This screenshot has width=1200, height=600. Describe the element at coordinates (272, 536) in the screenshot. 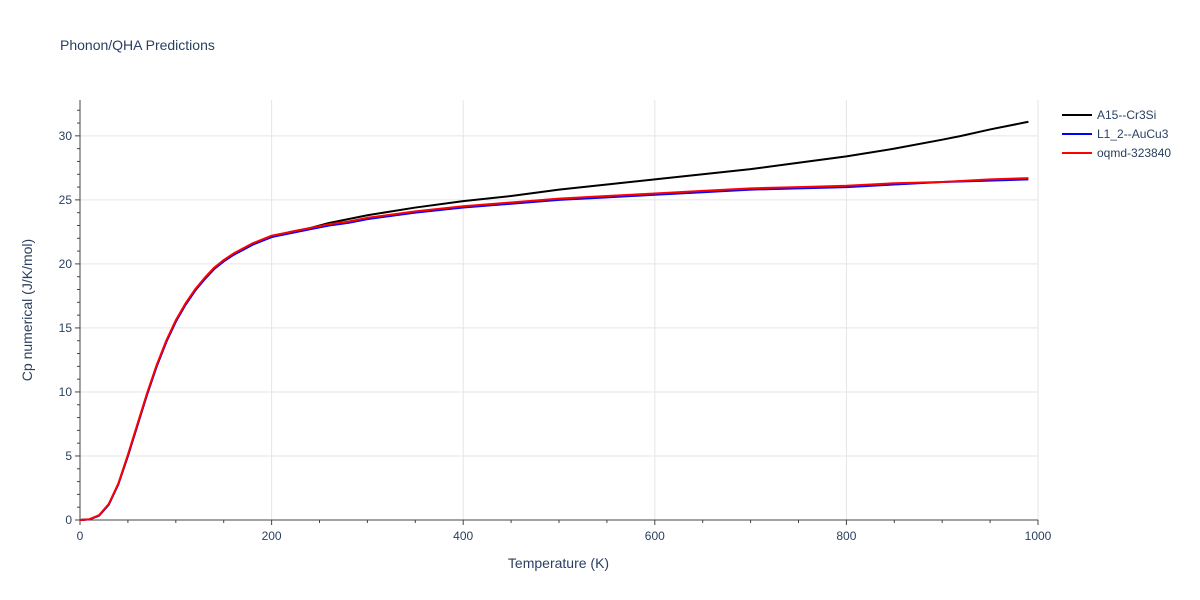

I see `x-tick-label: 200` at that location.